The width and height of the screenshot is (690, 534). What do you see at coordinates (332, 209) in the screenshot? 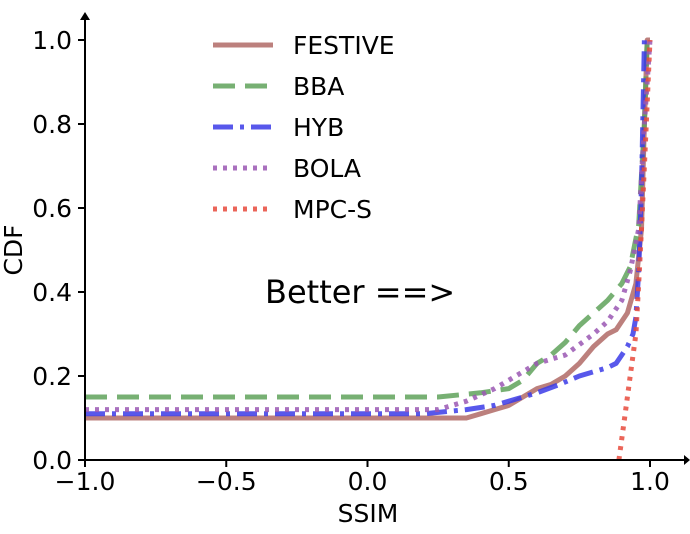
I see `legend-label: MPC-S` at bounding box center [332, 209].